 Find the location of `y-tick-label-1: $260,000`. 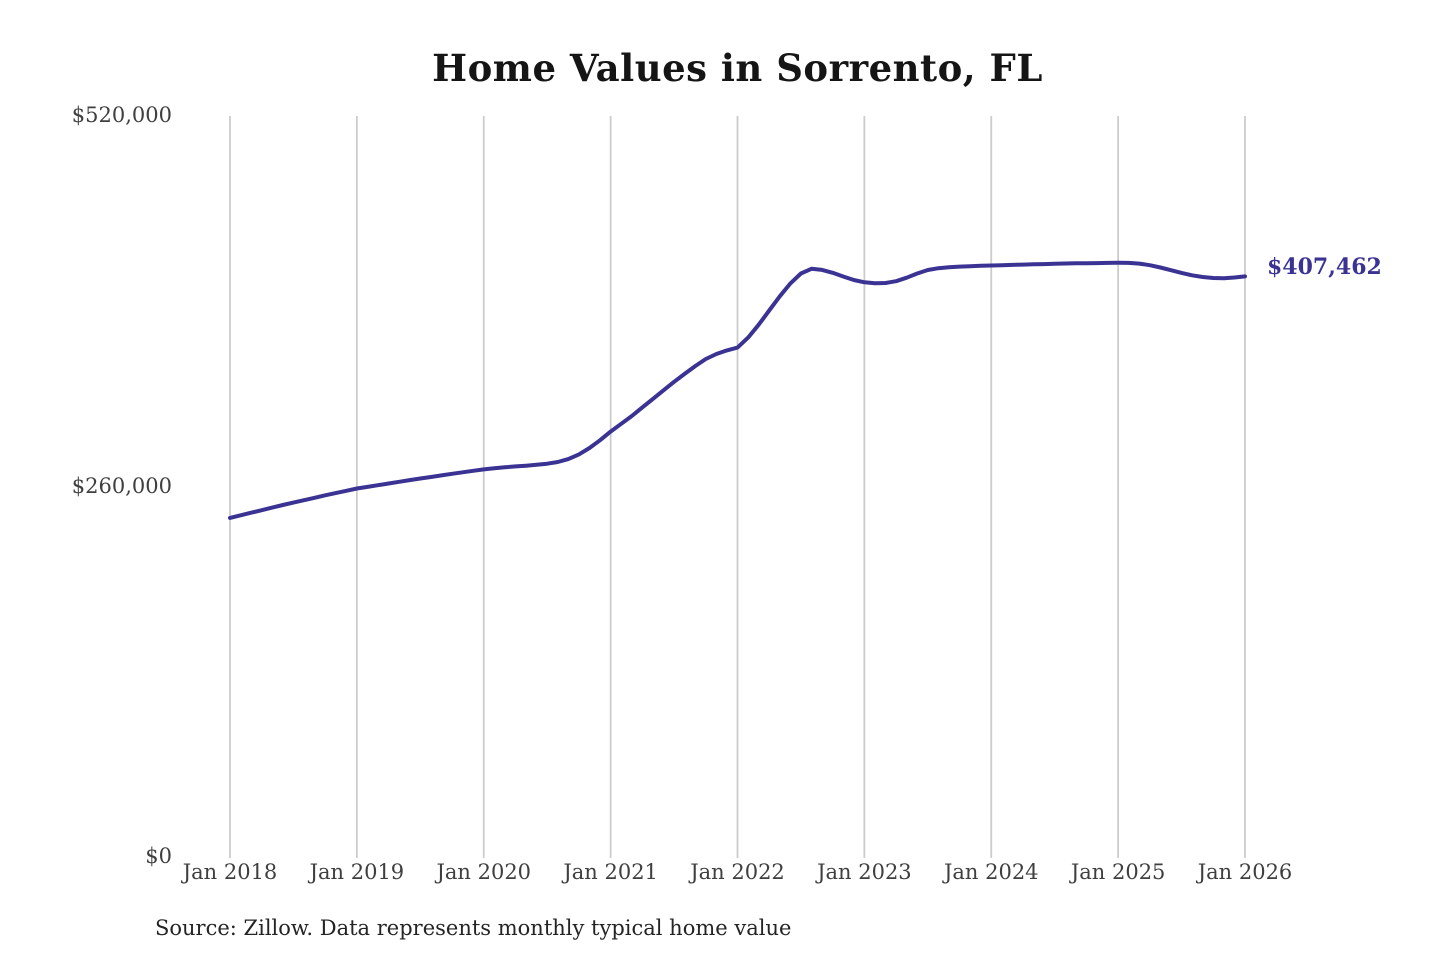

y-tick-label-1: $260,000 is located at coordinates (121, 485).